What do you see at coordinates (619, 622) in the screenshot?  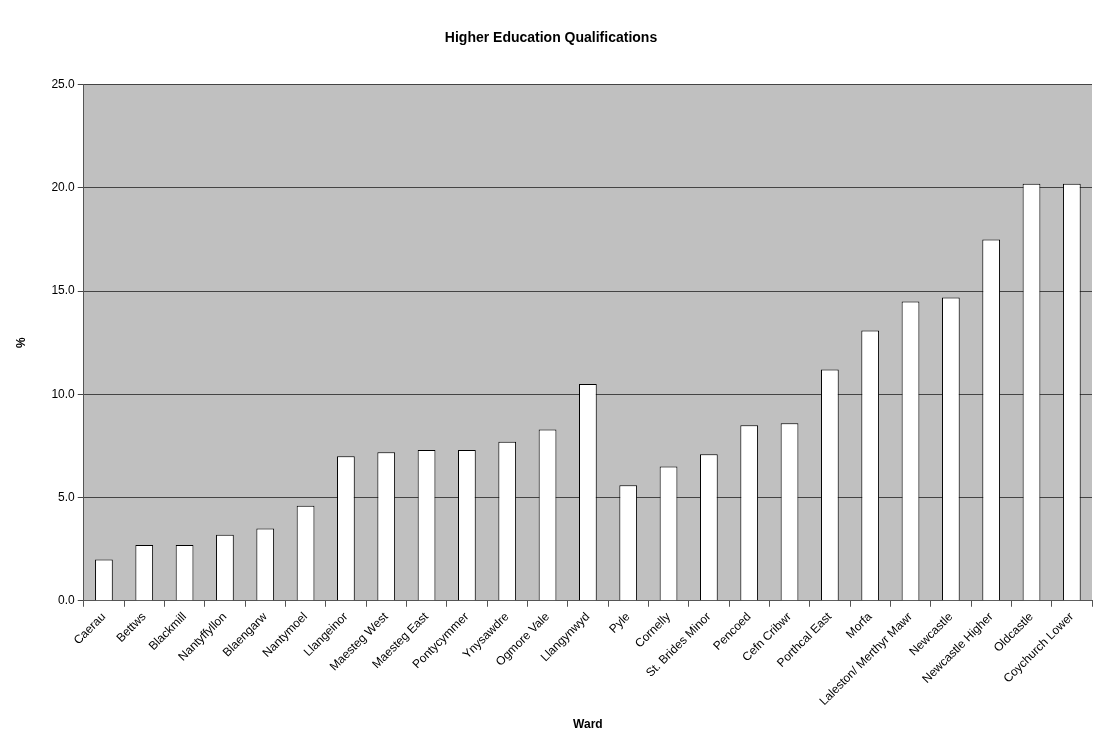 I see `x-tick-label: Pyle` at bounding box center [619, 622].